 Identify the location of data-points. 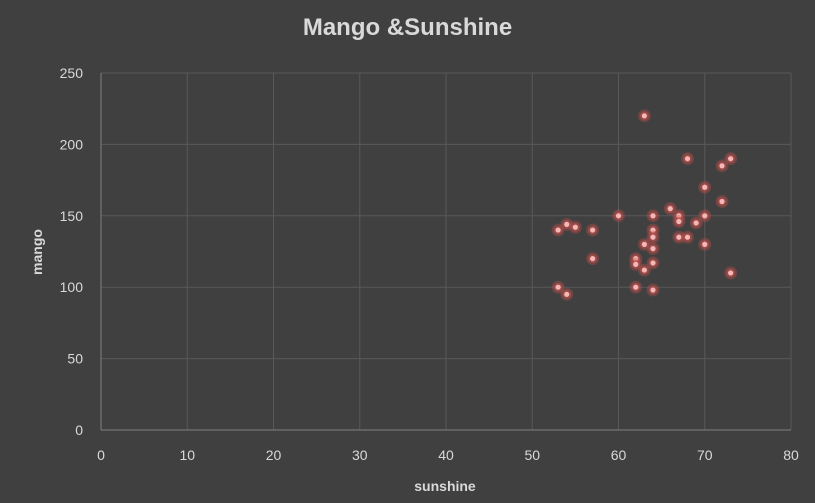
(644, 205).